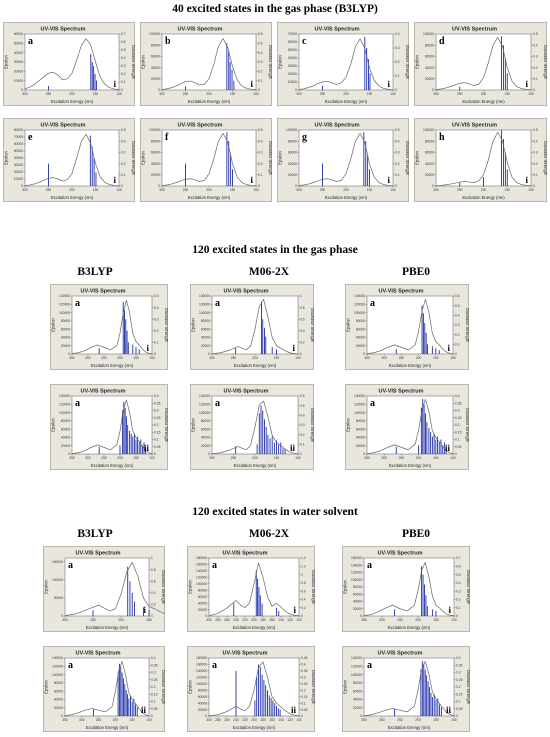  What do you see at coordinates (95, 534) in the screenshot?
I see `method-label-b3lyp: B3LYP` at bounding box center [95, 534].